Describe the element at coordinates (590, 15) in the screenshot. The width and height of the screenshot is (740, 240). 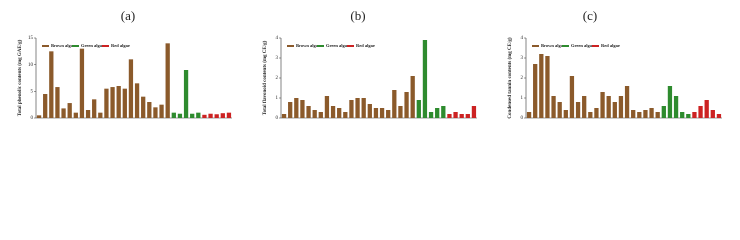
I see `chart-title: (c)` at that location.